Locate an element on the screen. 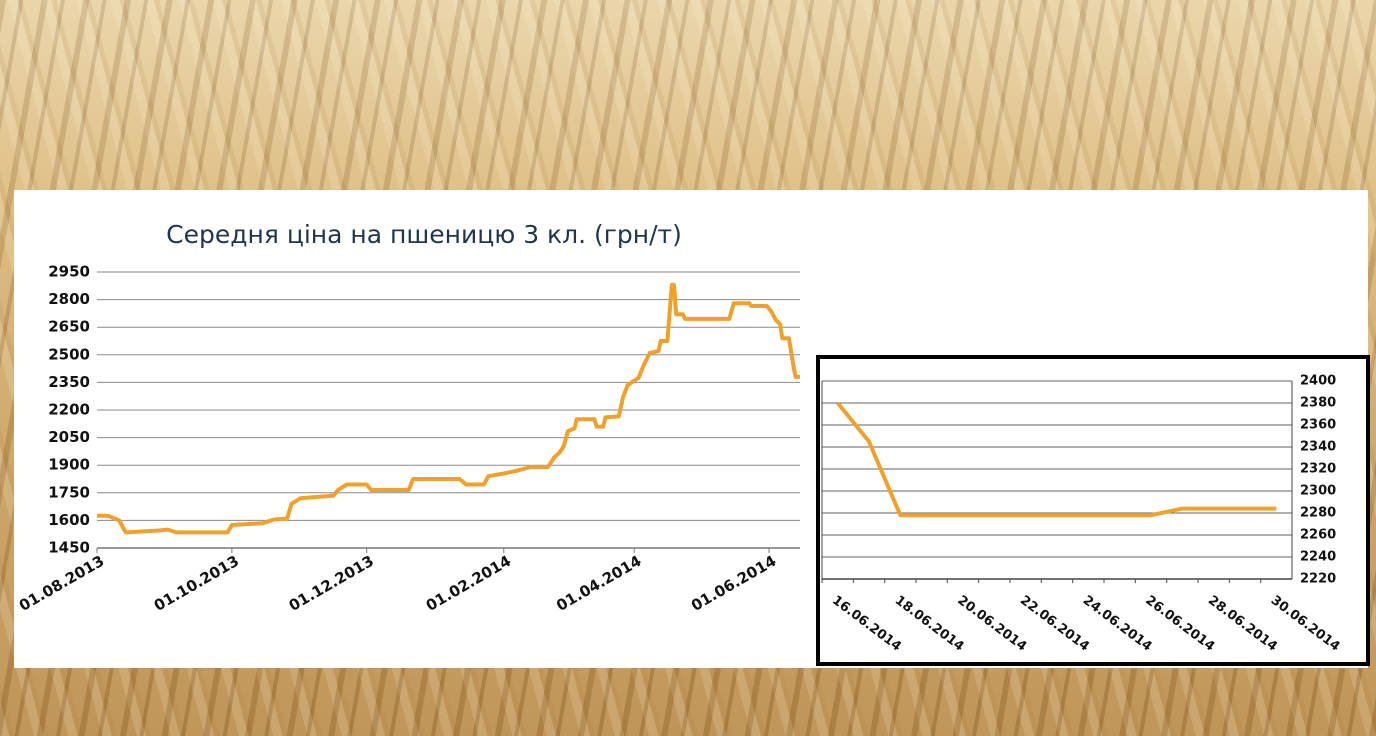 The width and height of the screenshot is (1376, 736). y-tick-label: 2340 is located at coordinates (1318, 447).